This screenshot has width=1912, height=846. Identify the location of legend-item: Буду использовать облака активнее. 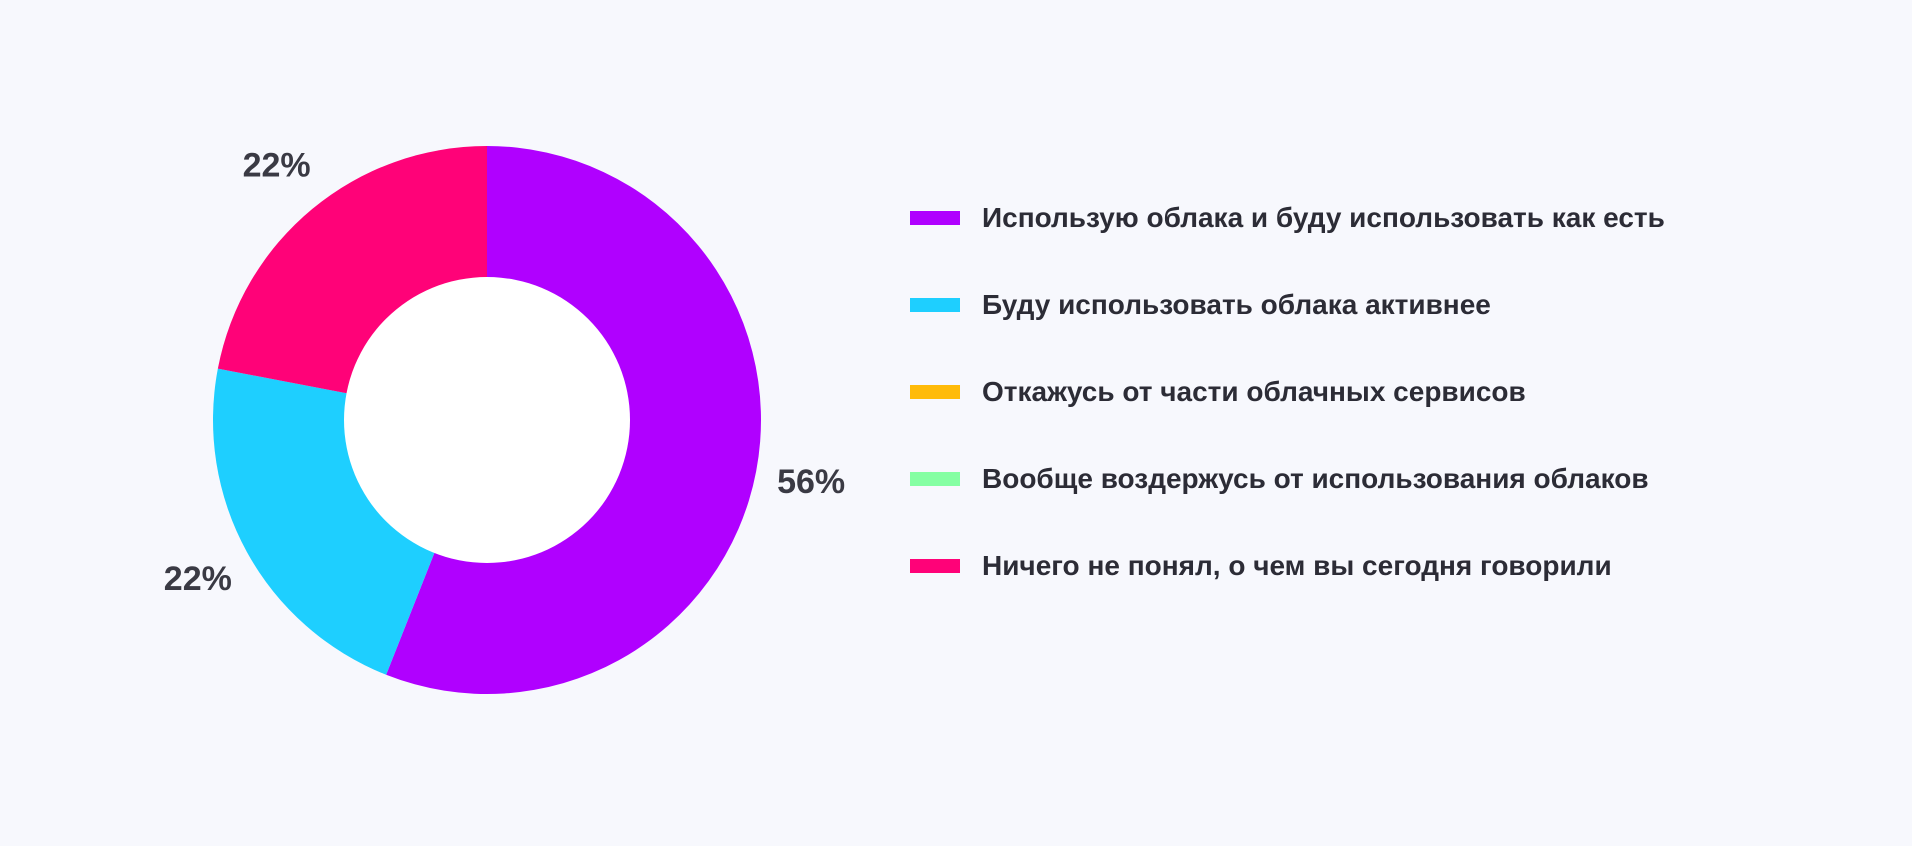
(1287, 305).